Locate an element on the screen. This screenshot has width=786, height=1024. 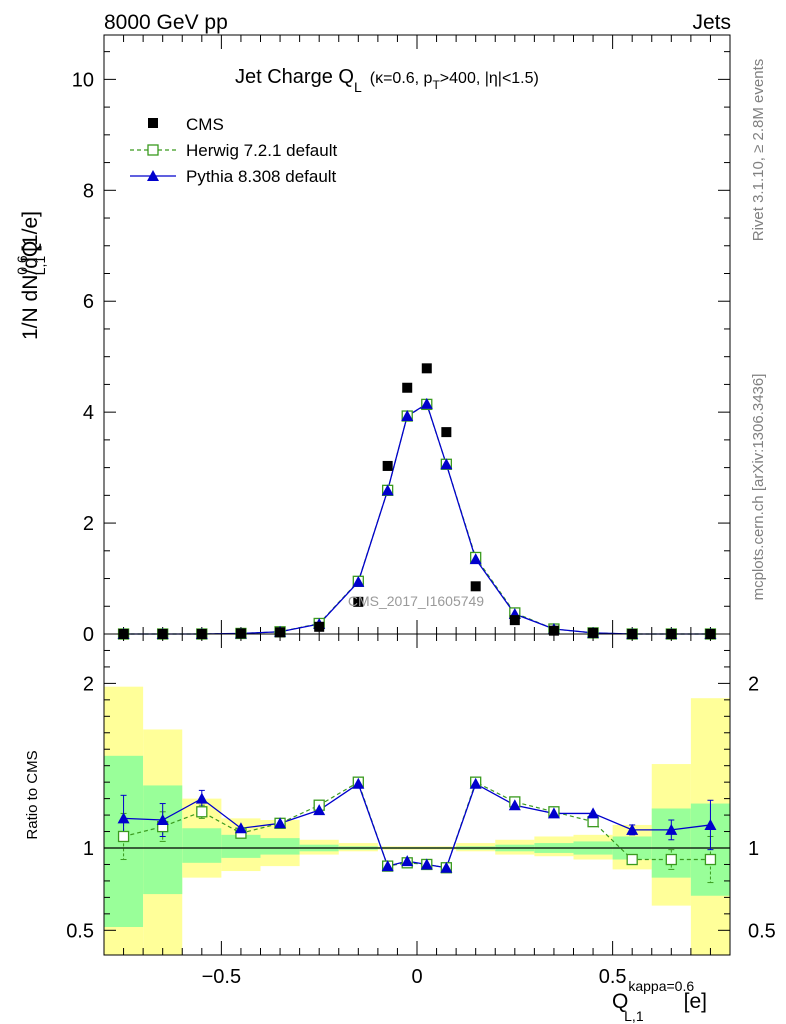
mcplots-label: mcplots.cern.ch [arXiv:1306.3436] is located at coordinates (758, 487).